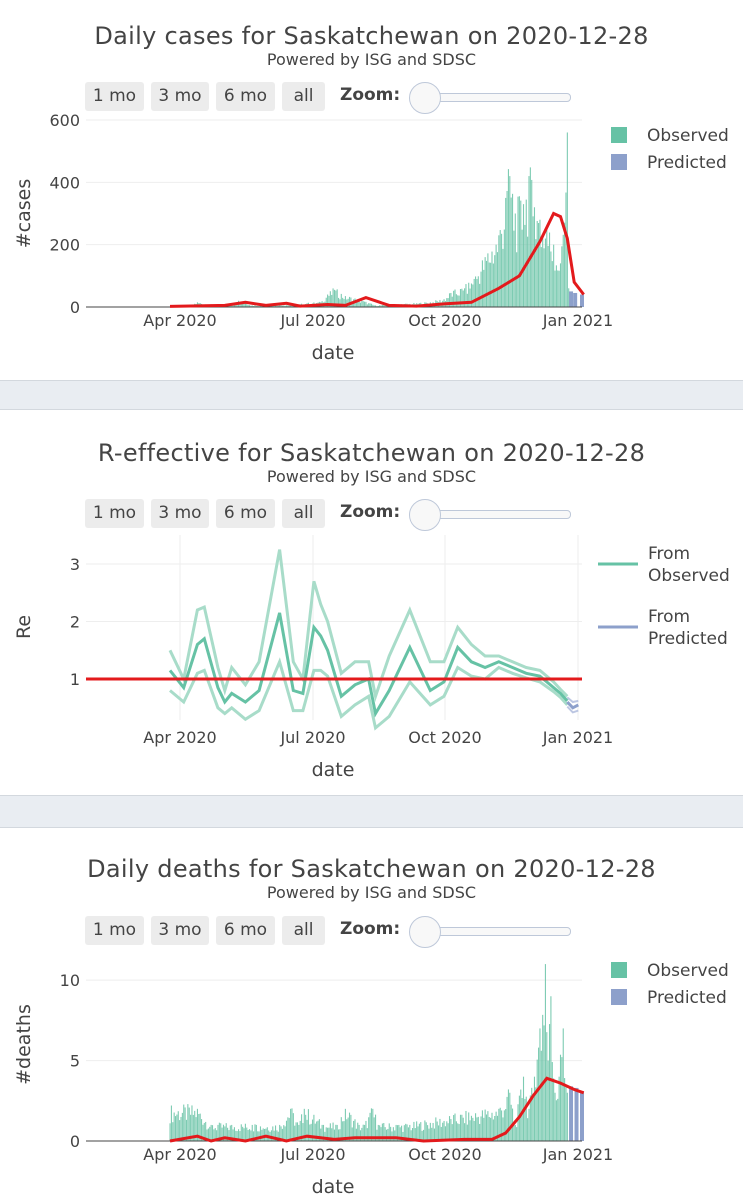 The image size is (743, 1200). What do you see at coordinates (312, 737) in the screenshot?
I see `x-tick-label: Jul 2020` at bounding box center [312, 737].